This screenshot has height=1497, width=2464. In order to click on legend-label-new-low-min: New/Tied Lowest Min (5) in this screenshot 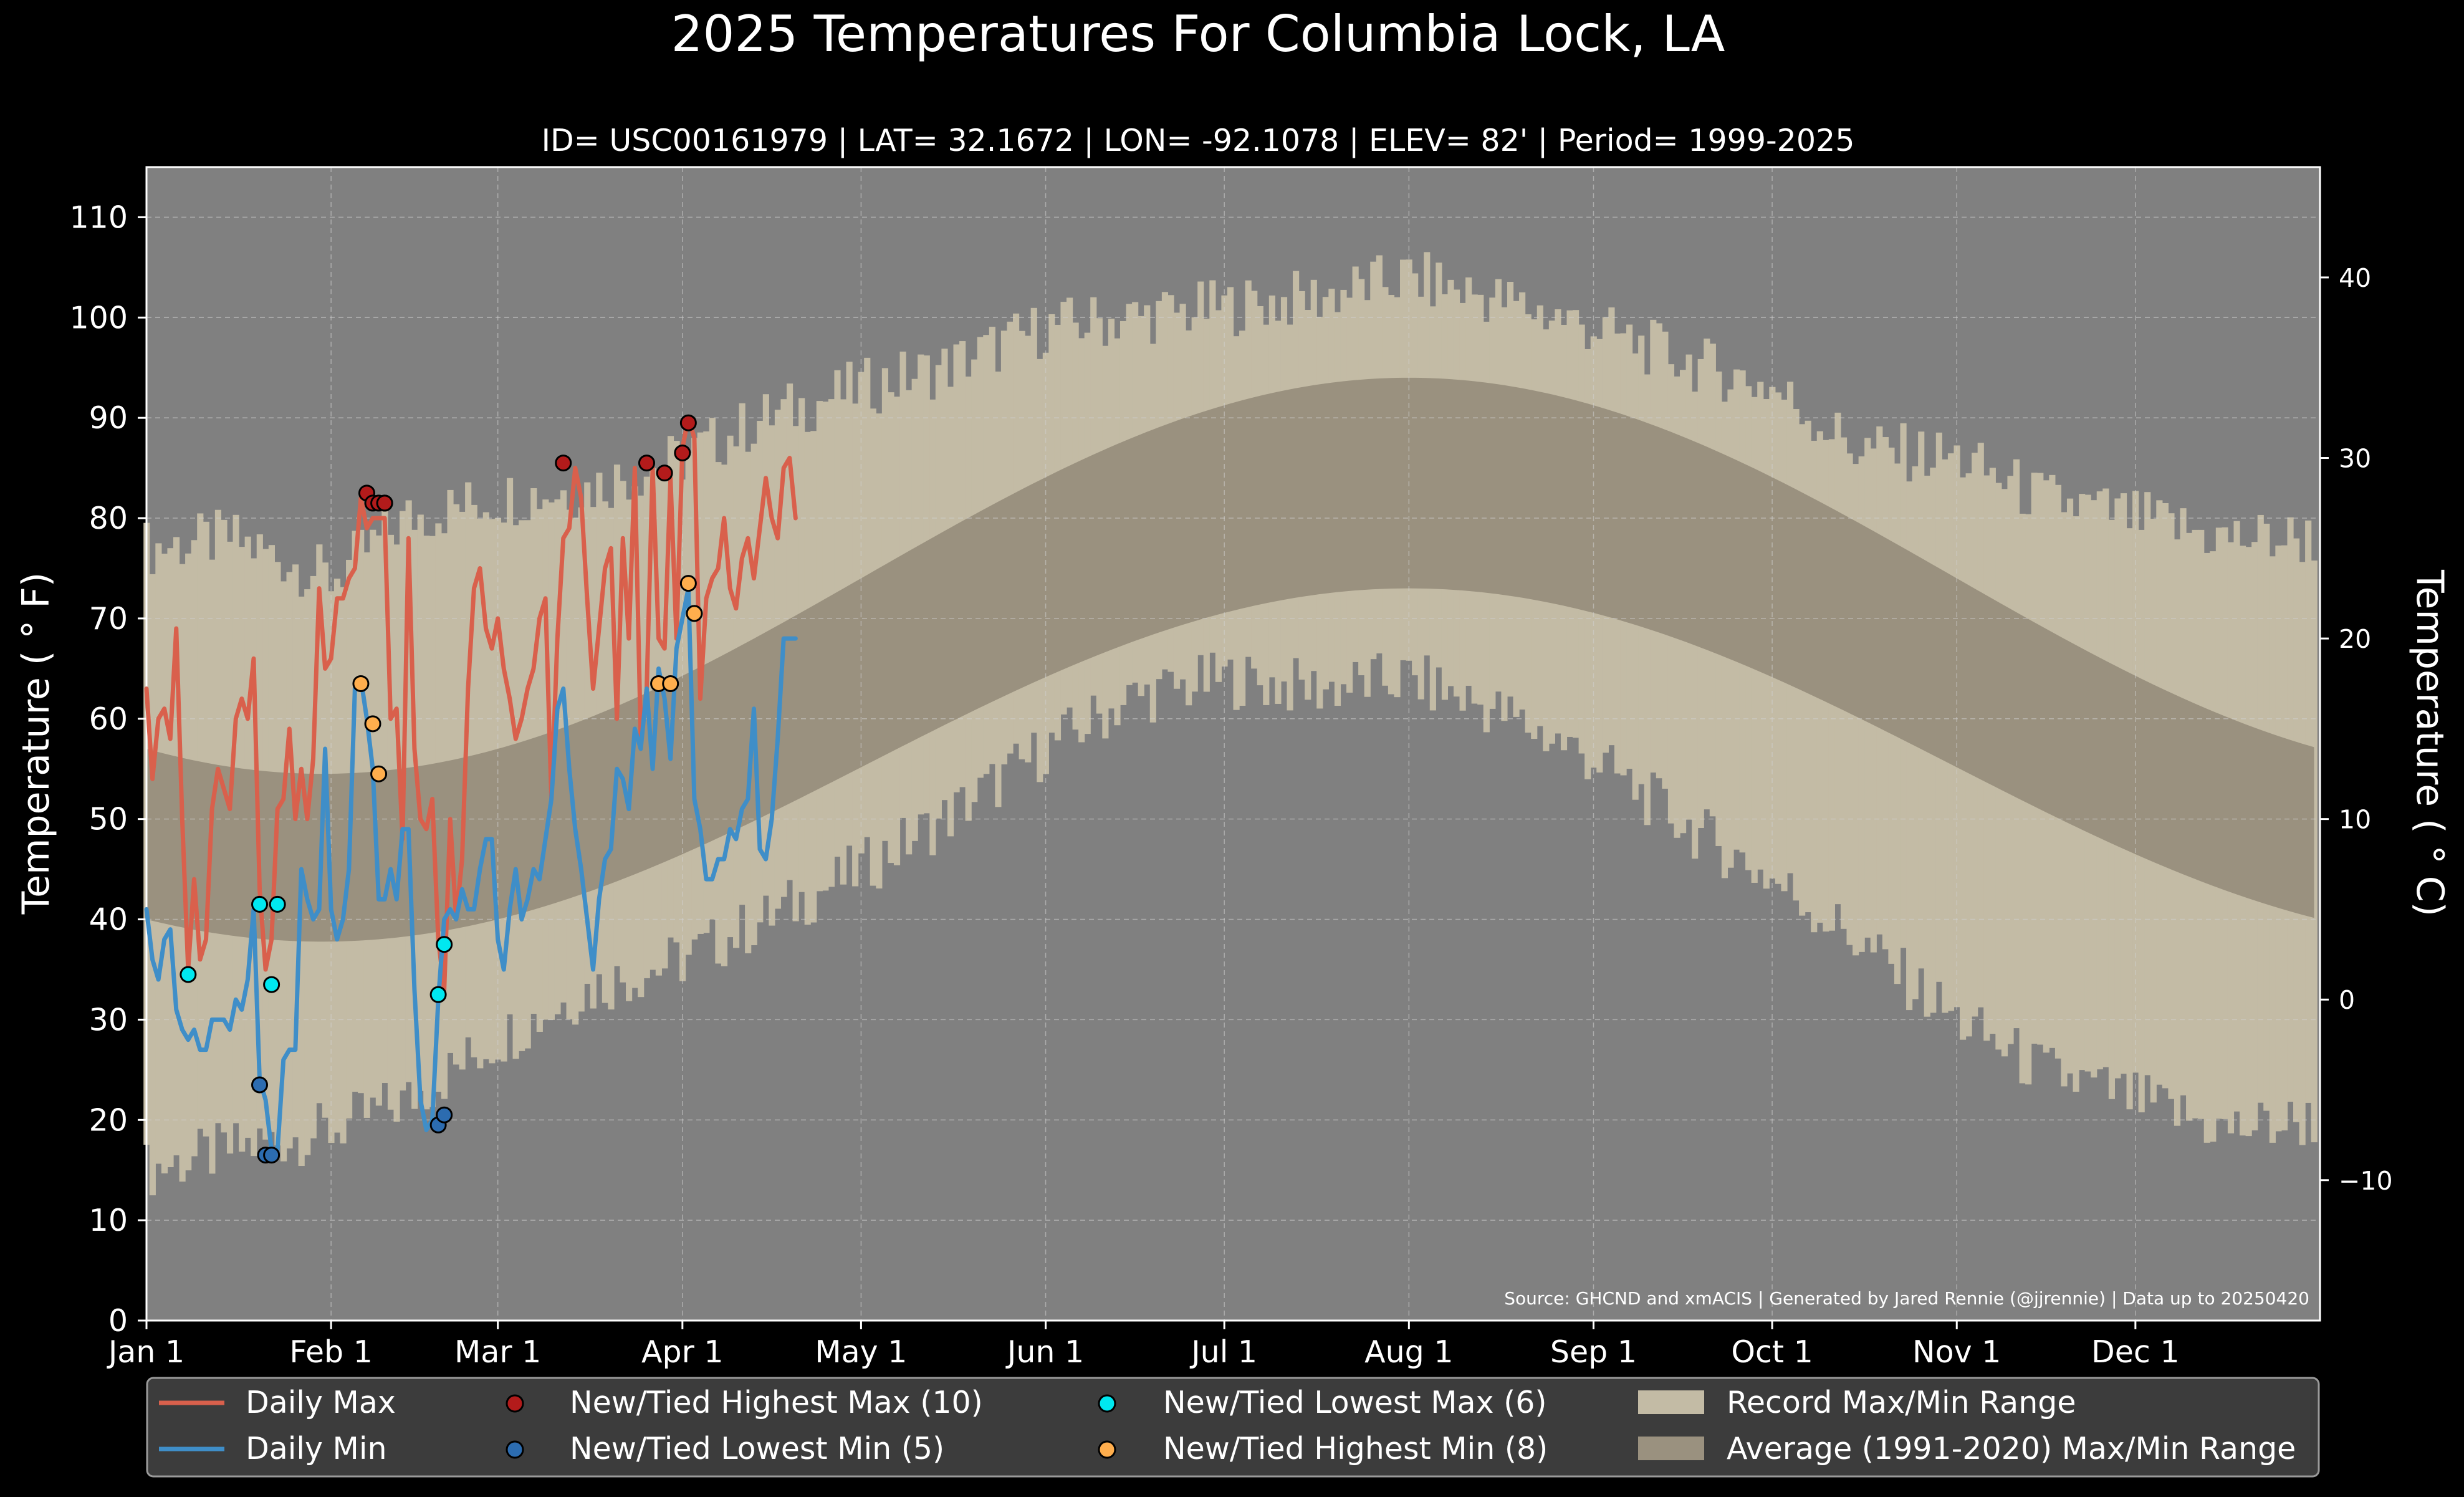, I will do `click(757, 1448)`.